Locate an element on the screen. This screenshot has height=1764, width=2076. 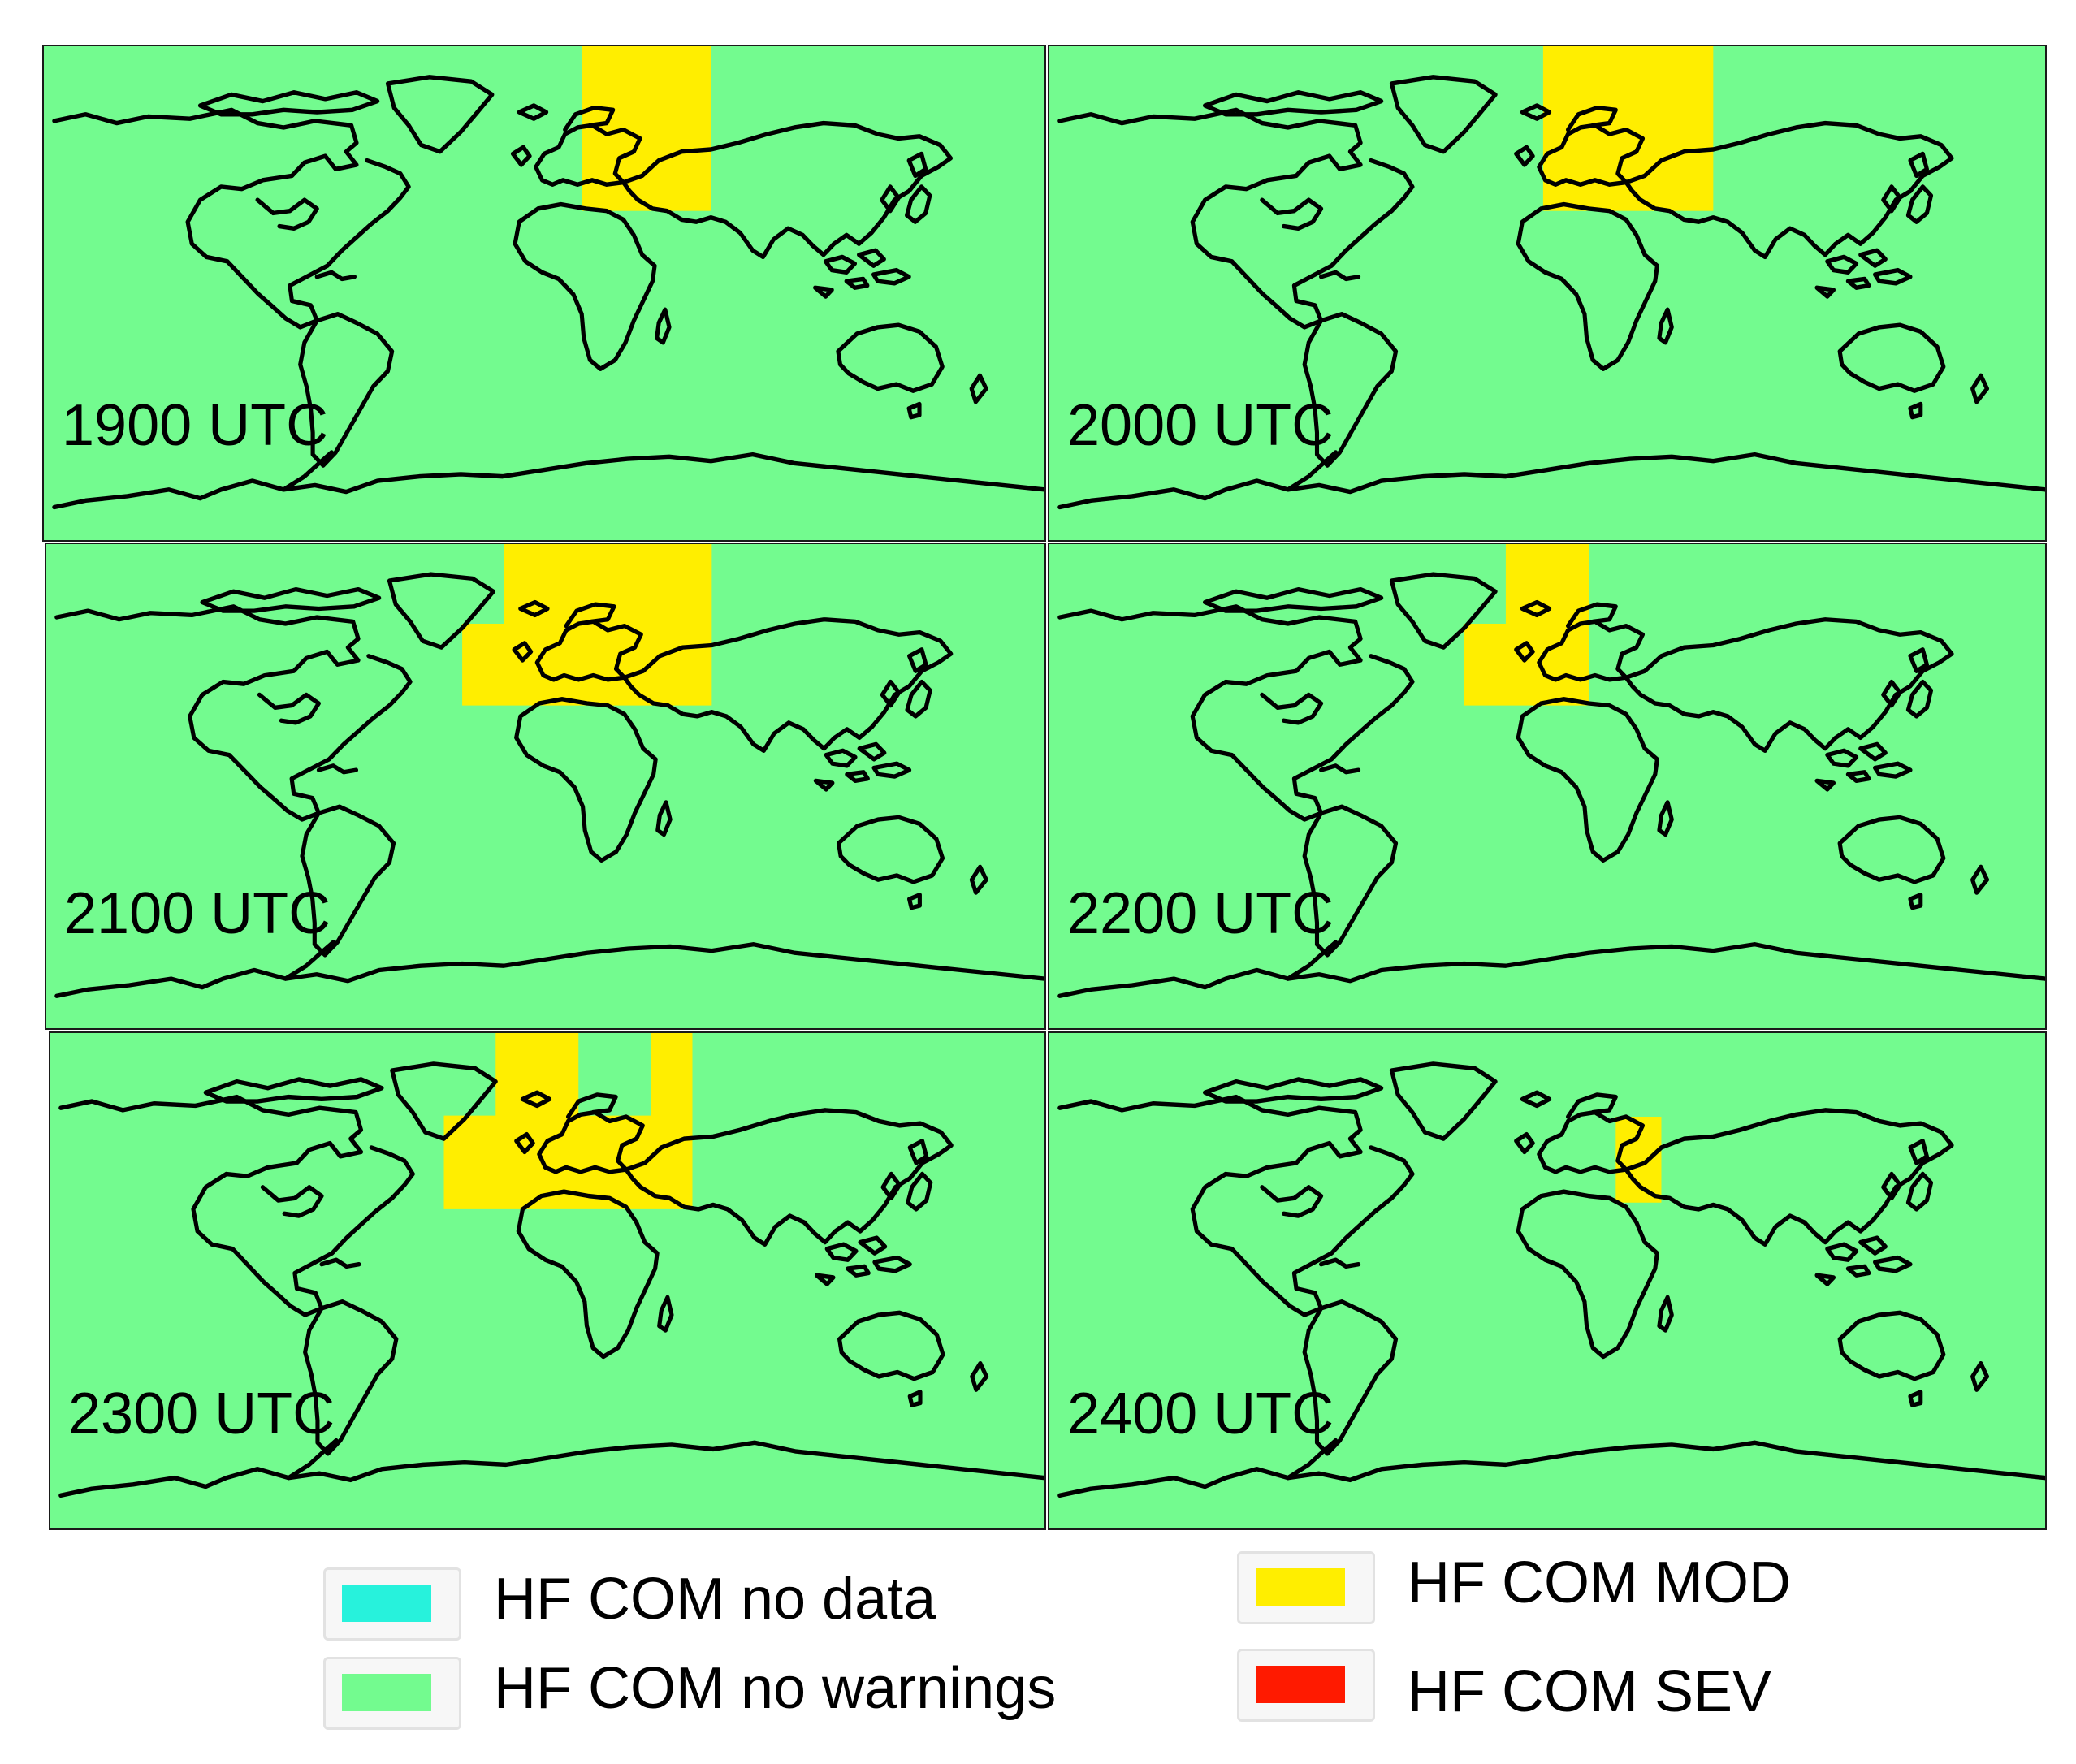
legend-label-mod: HF COM MOD is located at coordinates (1599, 1583).